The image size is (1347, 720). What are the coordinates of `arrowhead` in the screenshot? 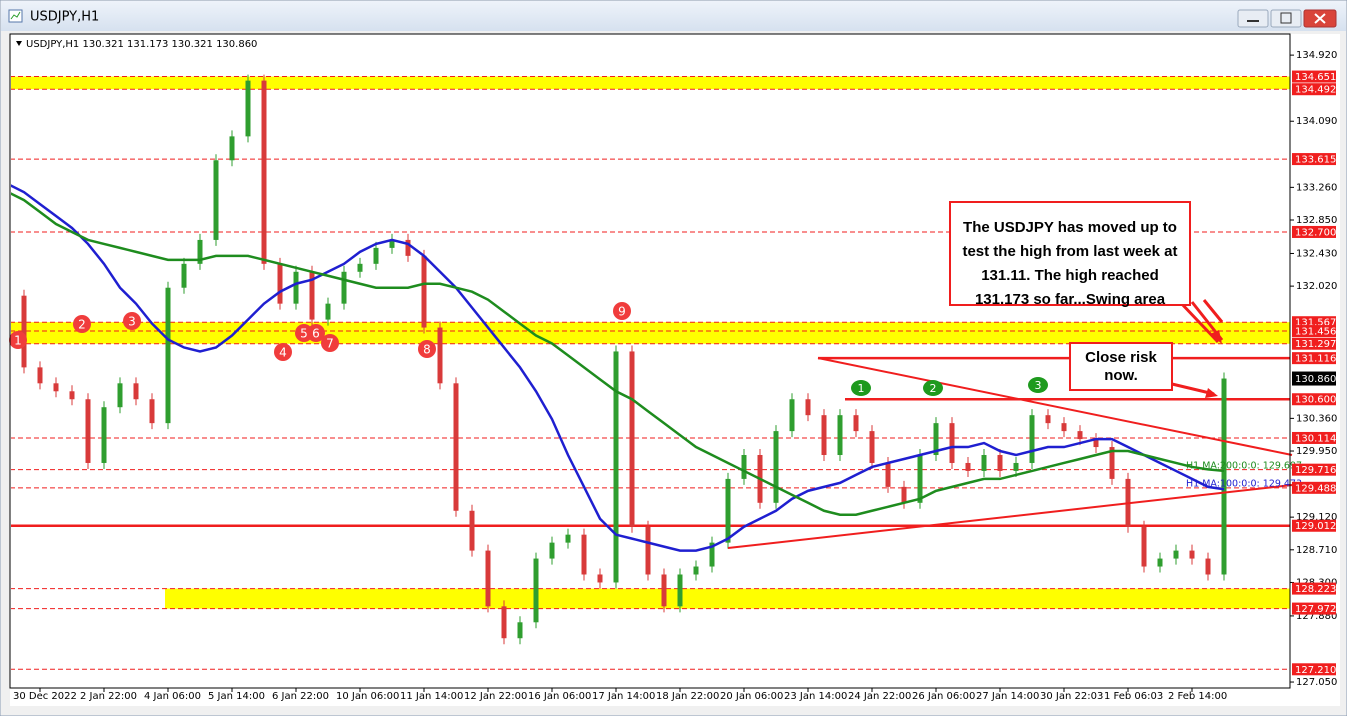 It's located at (1211, 393).